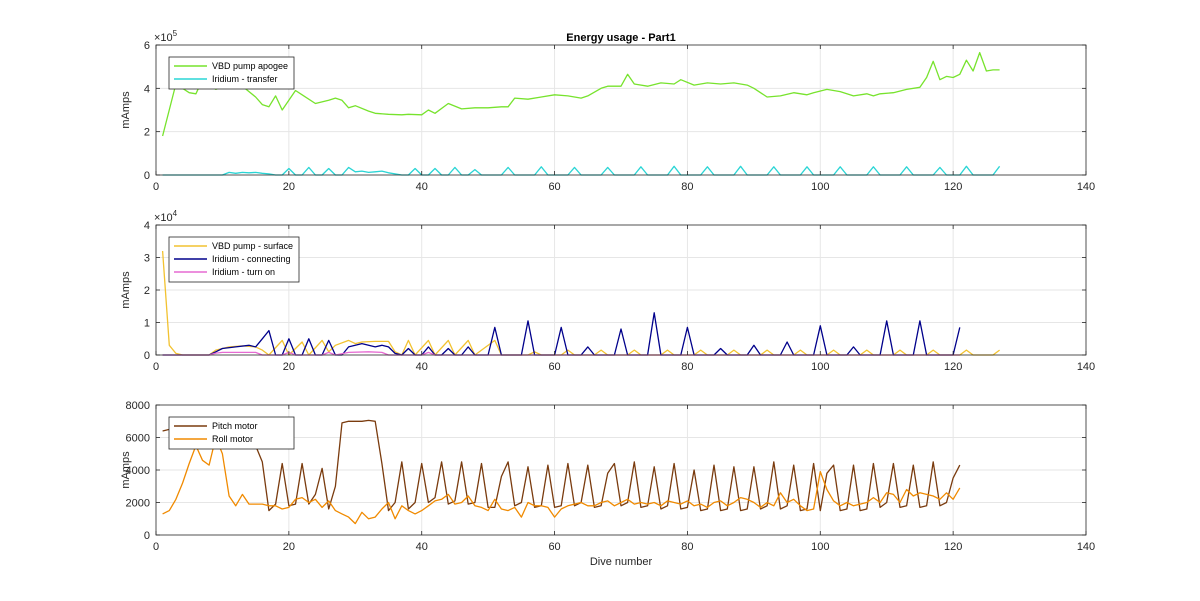  Describe the element at coordinates (138, 504) in the screenshot. I see `y-tick-label: 2000` at that location.